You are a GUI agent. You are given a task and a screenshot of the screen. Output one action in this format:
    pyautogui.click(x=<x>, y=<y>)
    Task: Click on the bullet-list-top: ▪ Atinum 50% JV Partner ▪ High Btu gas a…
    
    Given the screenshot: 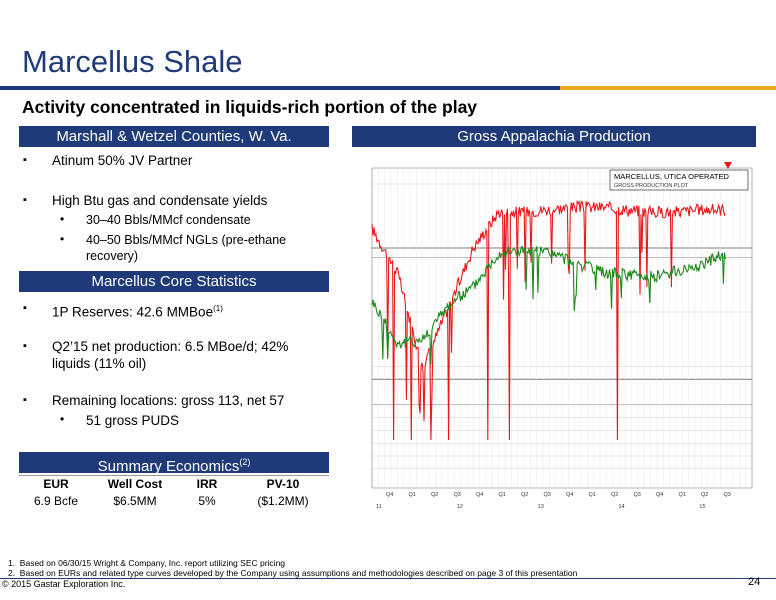 What is the action you would take?
    pyautogui.click(x=170, y=210)
    